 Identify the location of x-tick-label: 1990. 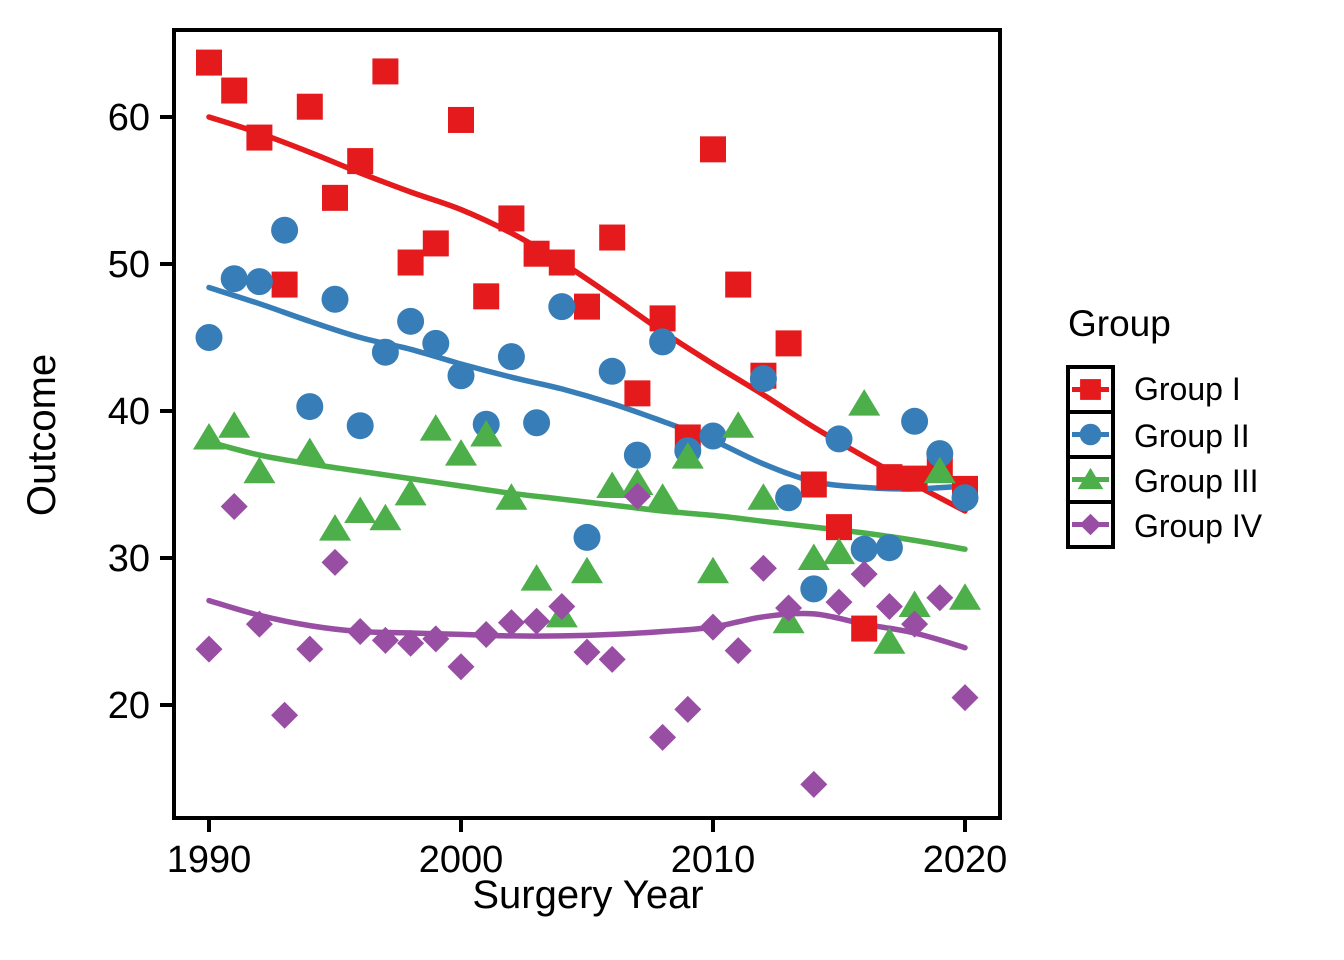
(209, 860).